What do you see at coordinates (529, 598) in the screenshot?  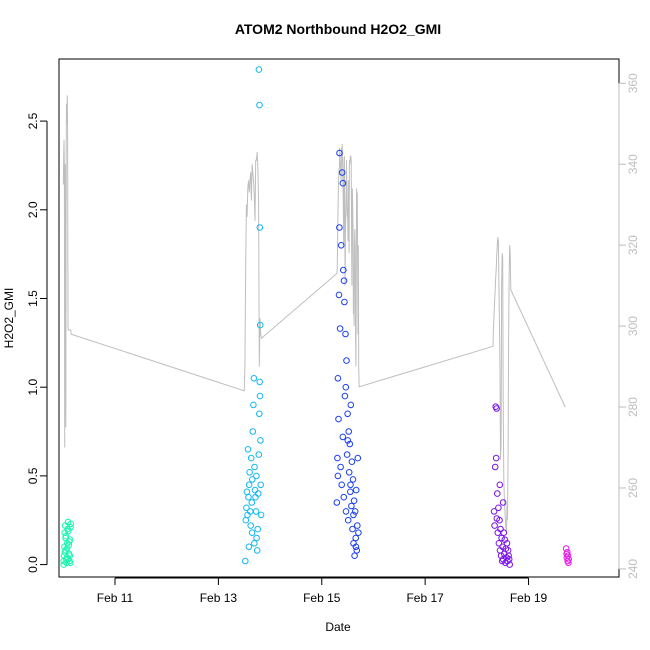 I see `x-tick-label: Feb 19` at bounding box center [529, 598].